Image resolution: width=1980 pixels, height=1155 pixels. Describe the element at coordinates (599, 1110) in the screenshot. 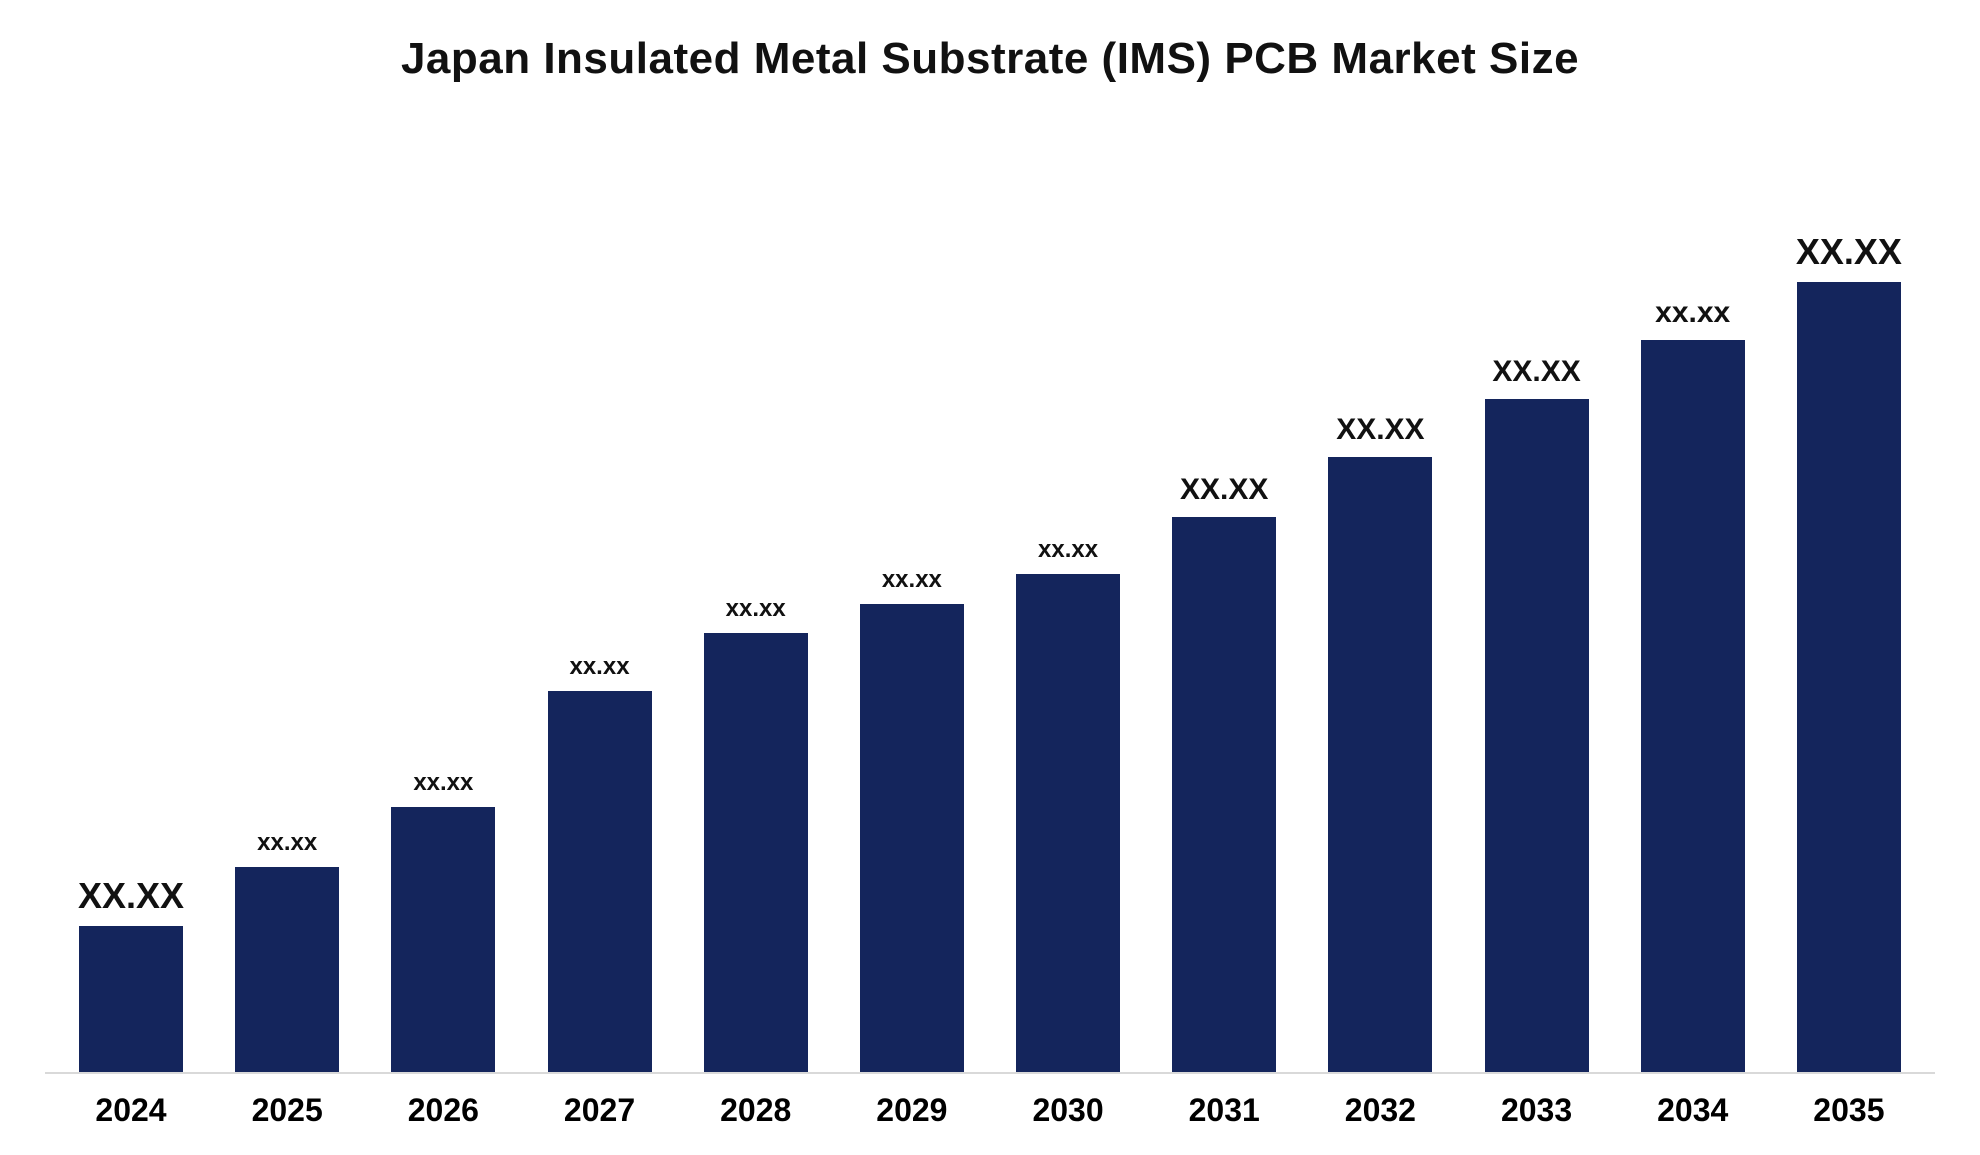

I see `x-axis-label: 2027` at that location.